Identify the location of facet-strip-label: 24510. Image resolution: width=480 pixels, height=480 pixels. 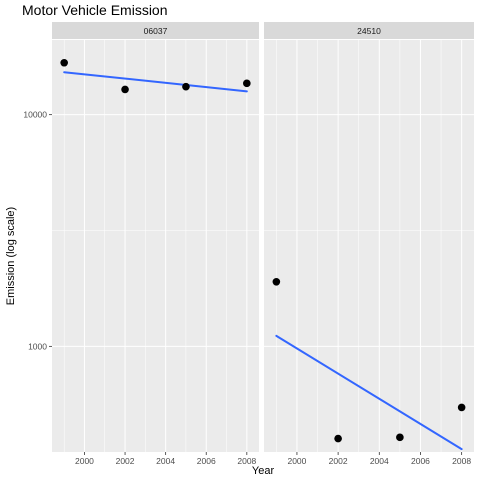
(369, 31).